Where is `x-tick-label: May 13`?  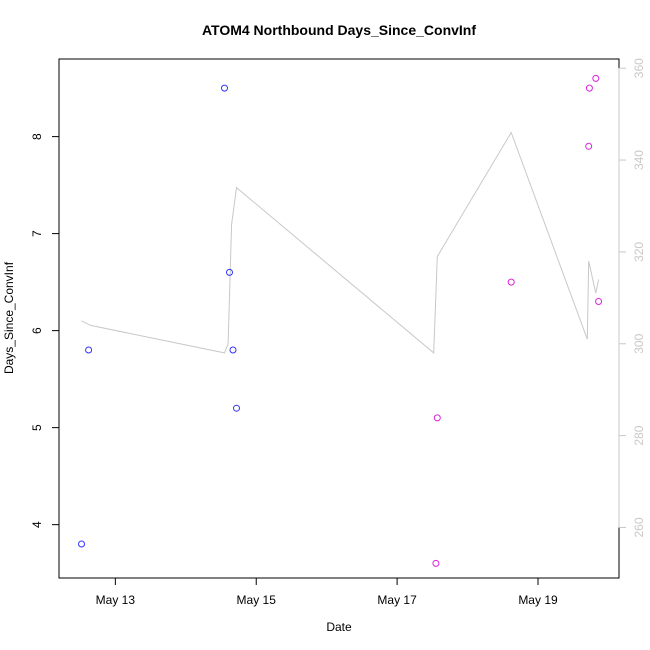 x-tick-label: May 13 is located at coordinates (116, 600).